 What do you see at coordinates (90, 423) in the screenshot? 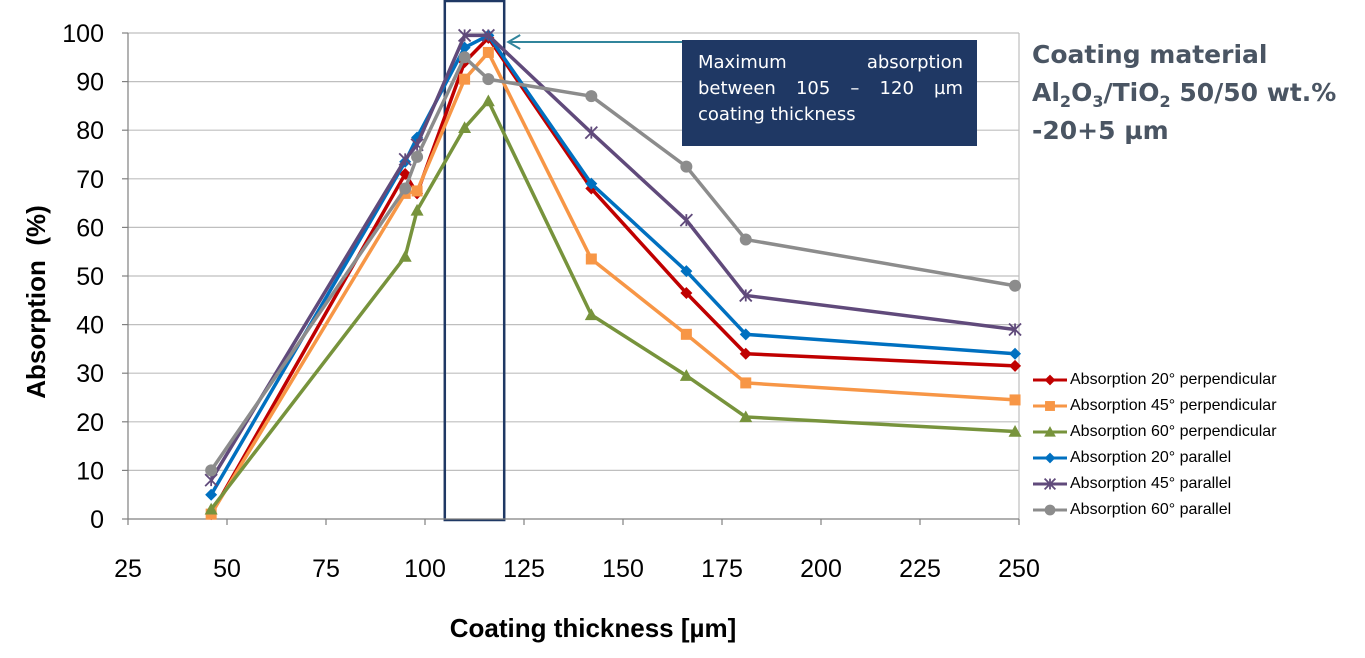
I see `y-tick-label: 20` at bounding box center [90, 423].